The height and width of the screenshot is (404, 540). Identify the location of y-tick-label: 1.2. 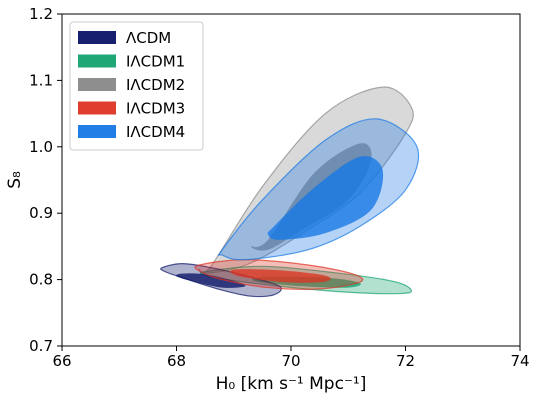
(41, 14).